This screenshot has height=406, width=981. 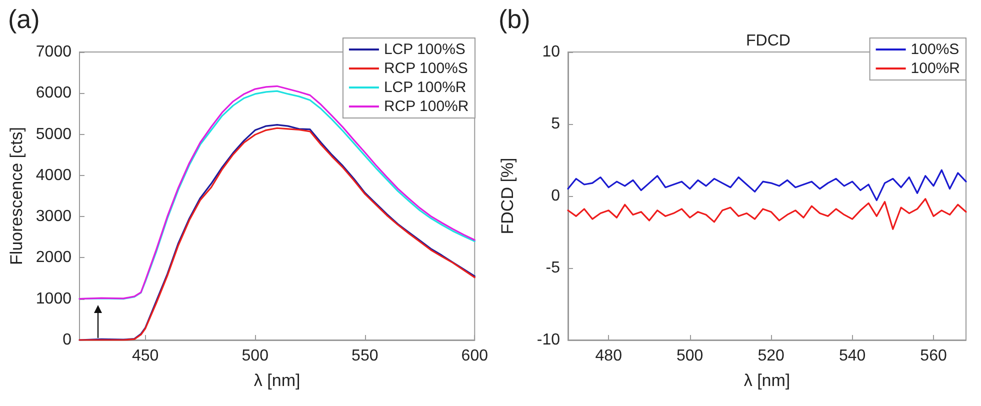 I want to click on x-tick-label: 540, so click(x=852, y=356).